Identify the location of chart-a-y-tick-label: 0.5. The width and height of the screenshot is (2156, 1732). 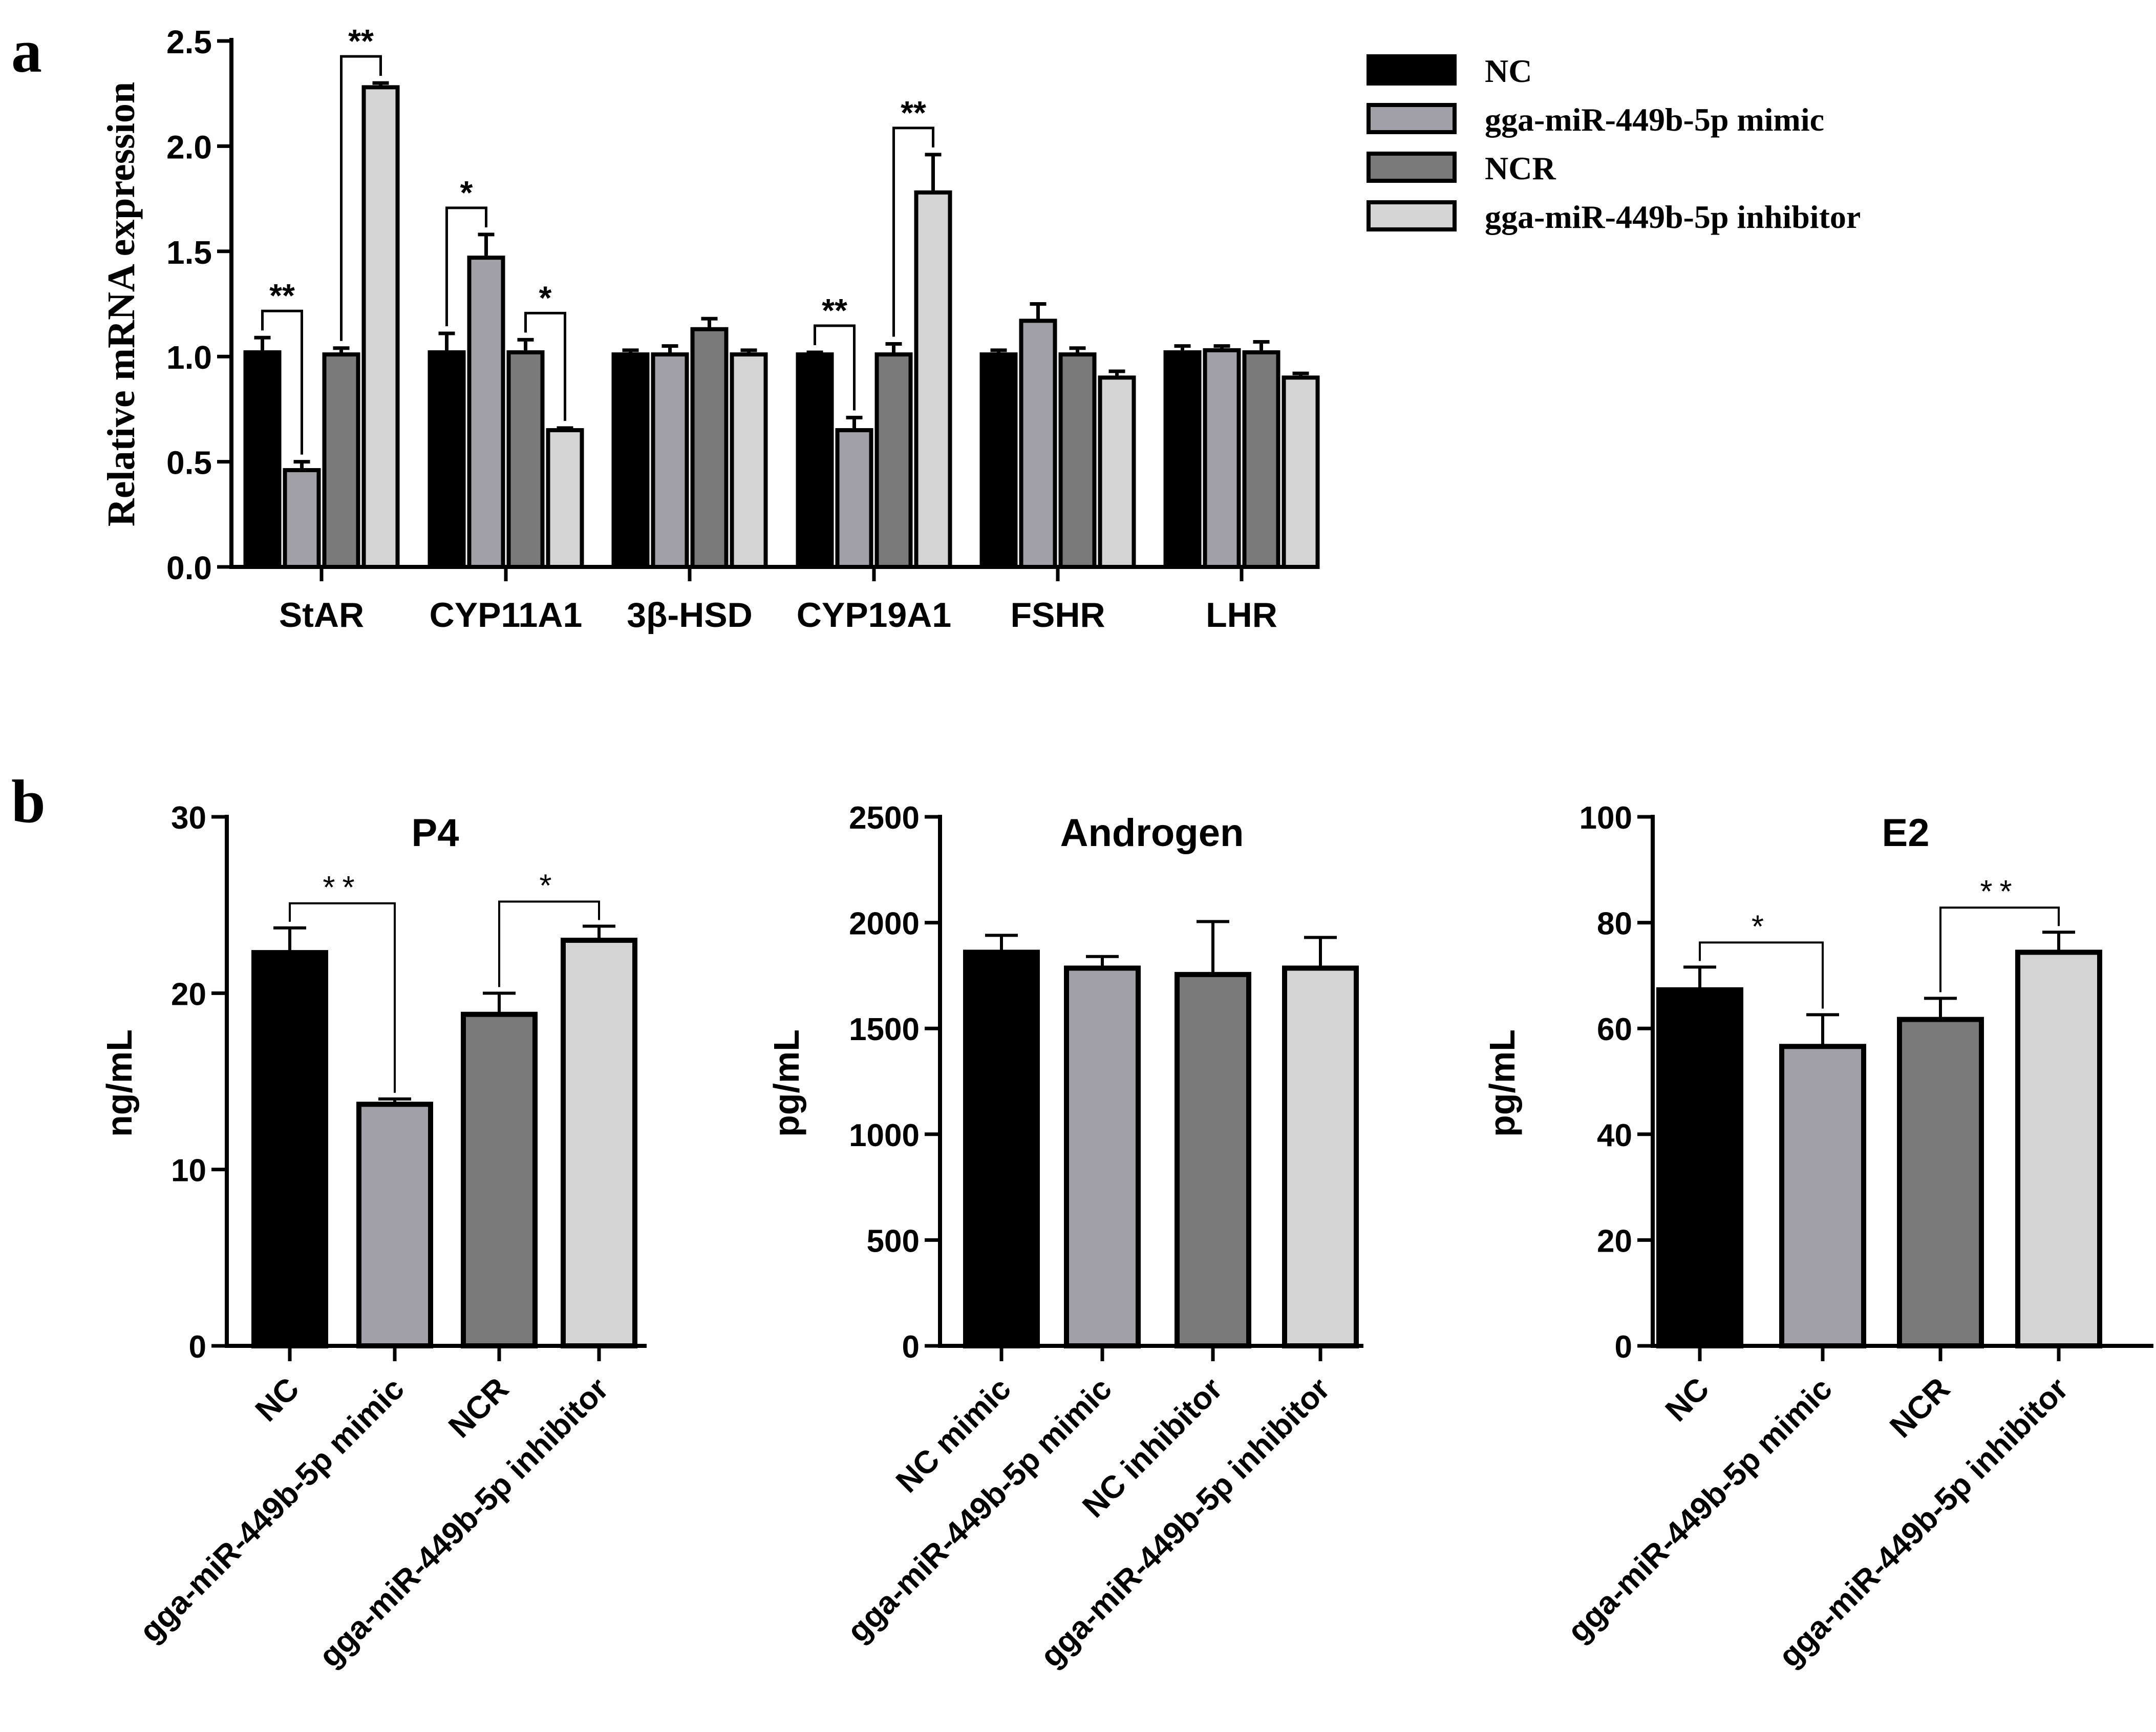
(189, 463).